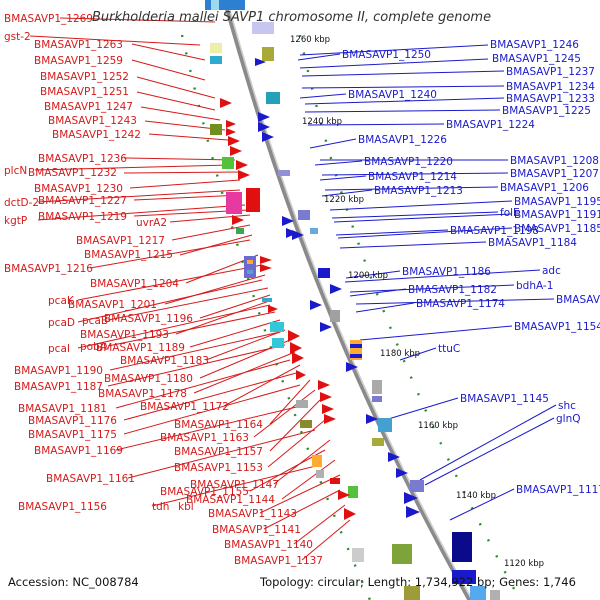 This screenshot has width=600, height=600. What do you see at coordinates (490, 125) in the screenshot?
I see `right-gene-label: BMASAVP1_1224` at bounding box center [490, 125].